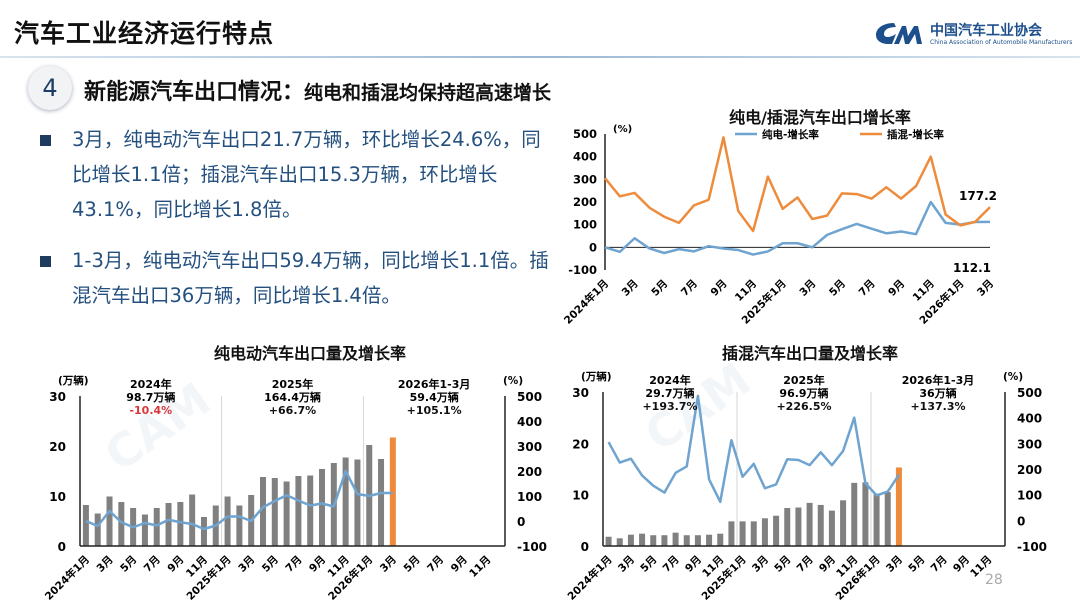  What do you see at coordinates (986, 31) in the screenshot?
I see `logo-text: 中国汽车工业协会` at bounding box center [986, 31].